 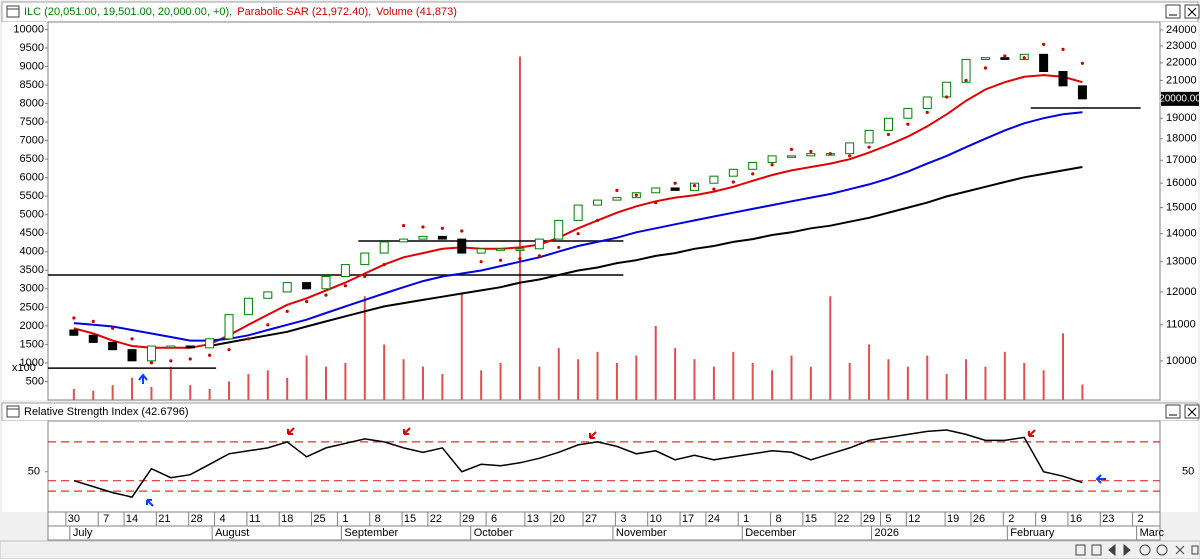 What do you see at coordinates (494, 519) in the screenshot?
I see `x-tick-label: 6` at bounding box center [494, 519].